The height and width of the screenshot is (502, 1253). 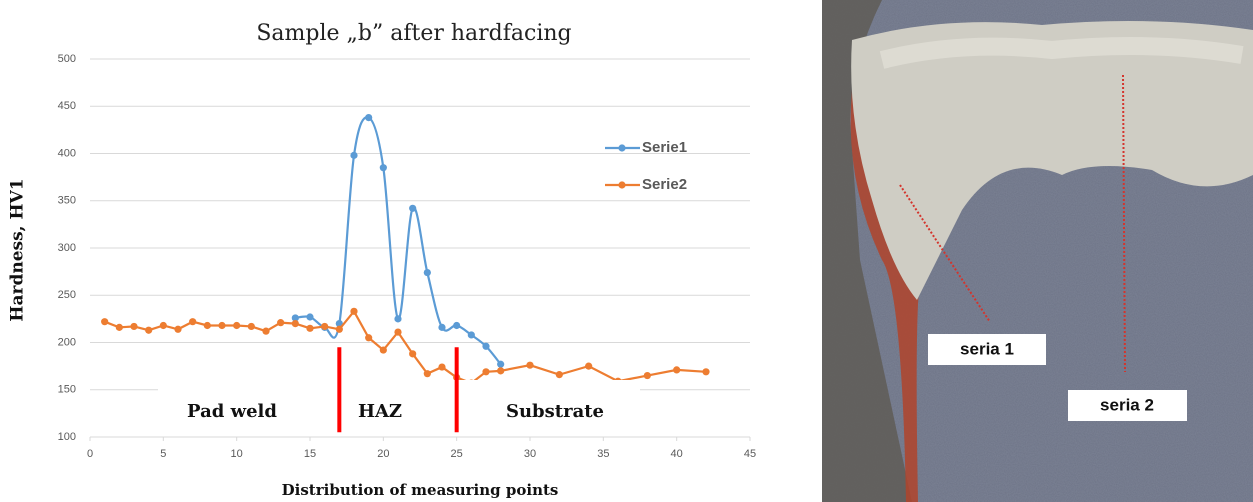 I want to click on x-tick-label: 25, so click(x=457, y=454).